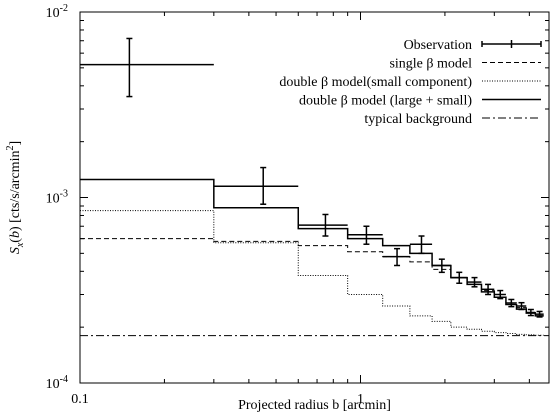 The width and height of the screenshot is (553, 415). What do you see at coordinates (15, 250) in the screenshot?
I see `y-label-s: S` at bounding box center [15, 250].